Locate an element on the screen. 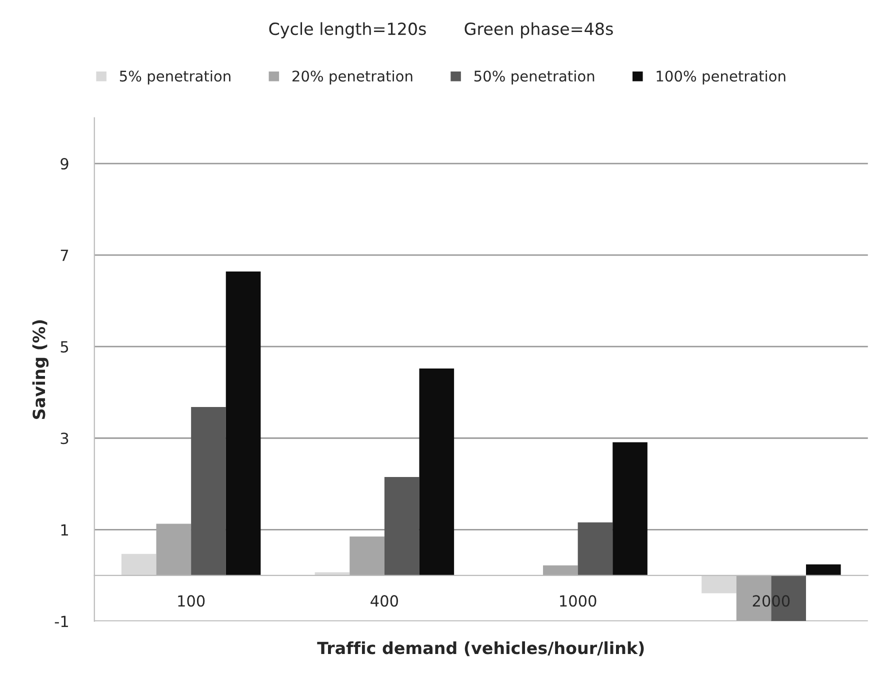  x-tick-label: 1000 is located at coordinates (578, 601).